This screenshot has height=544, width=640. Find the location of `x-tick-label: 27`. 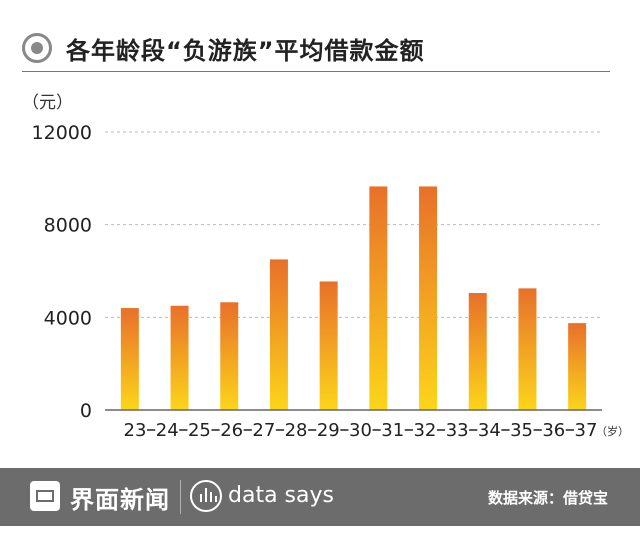

x-tick-label: 27 is located at coordinates (263, 430).